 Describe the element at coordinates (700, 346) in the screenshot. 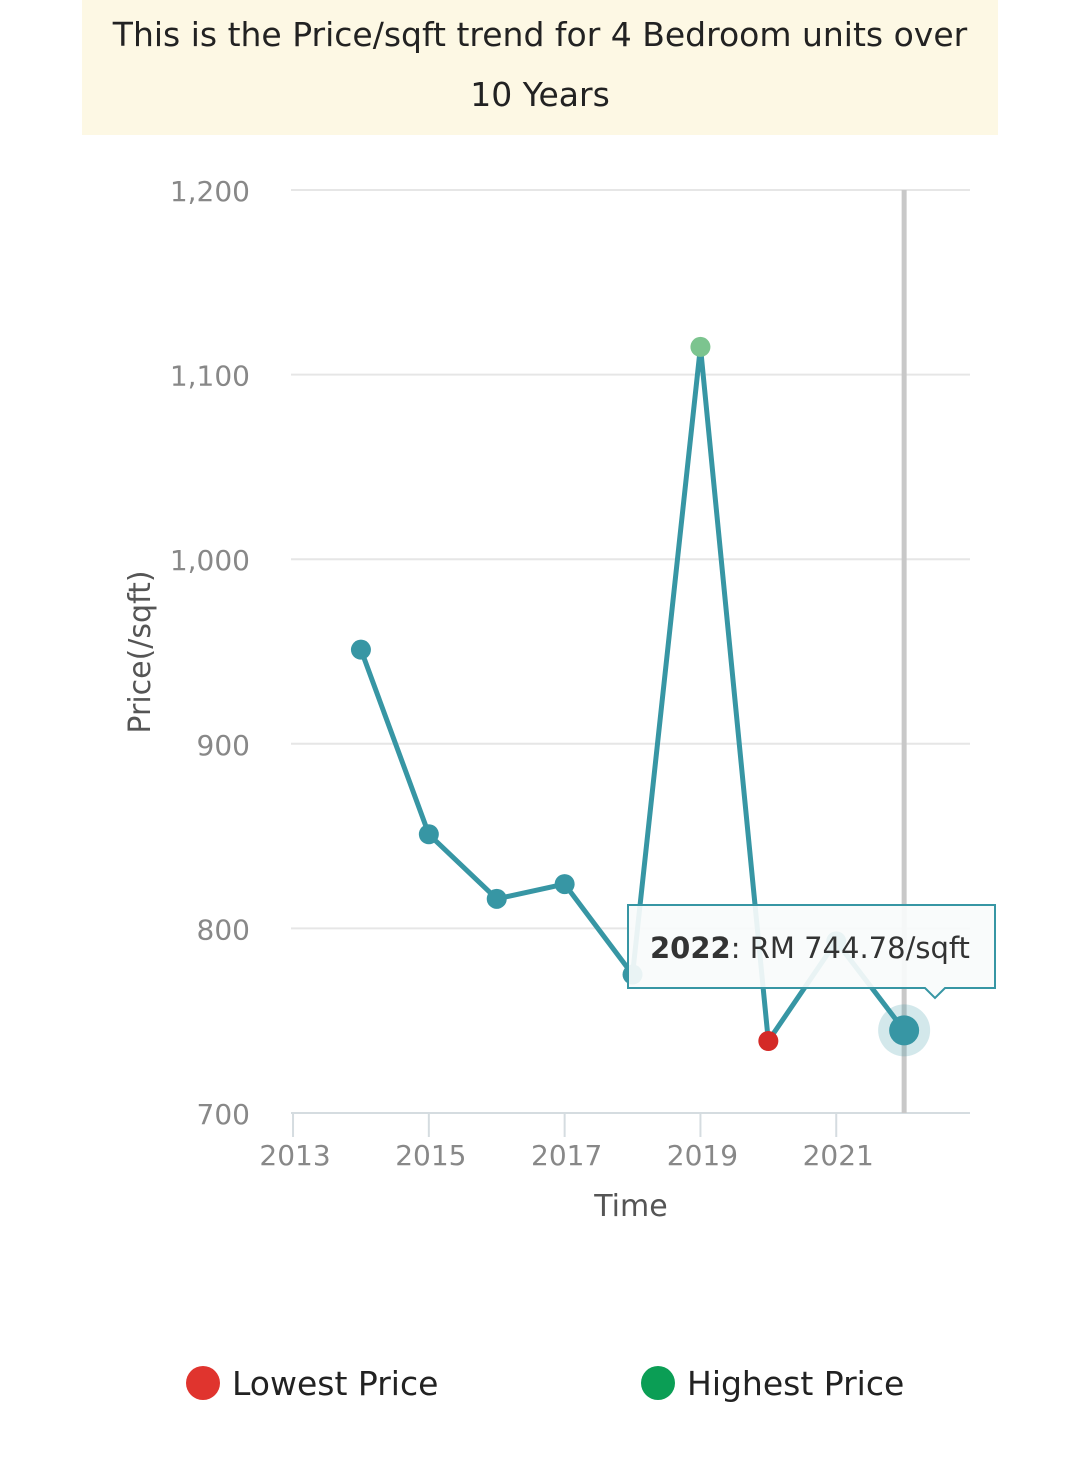

I see `highest-price-point` at that location.